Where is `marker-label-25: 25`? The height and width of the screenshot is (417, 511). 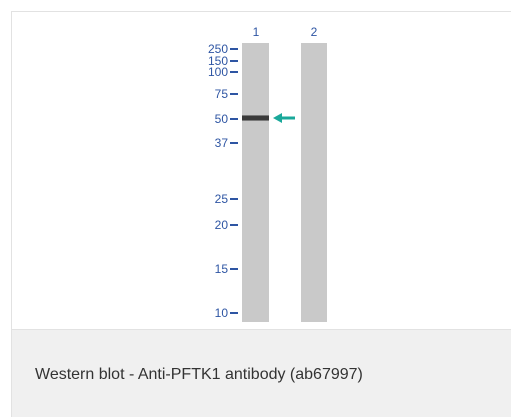 marker-label-25: 25 is located at coordinates (222, 199).